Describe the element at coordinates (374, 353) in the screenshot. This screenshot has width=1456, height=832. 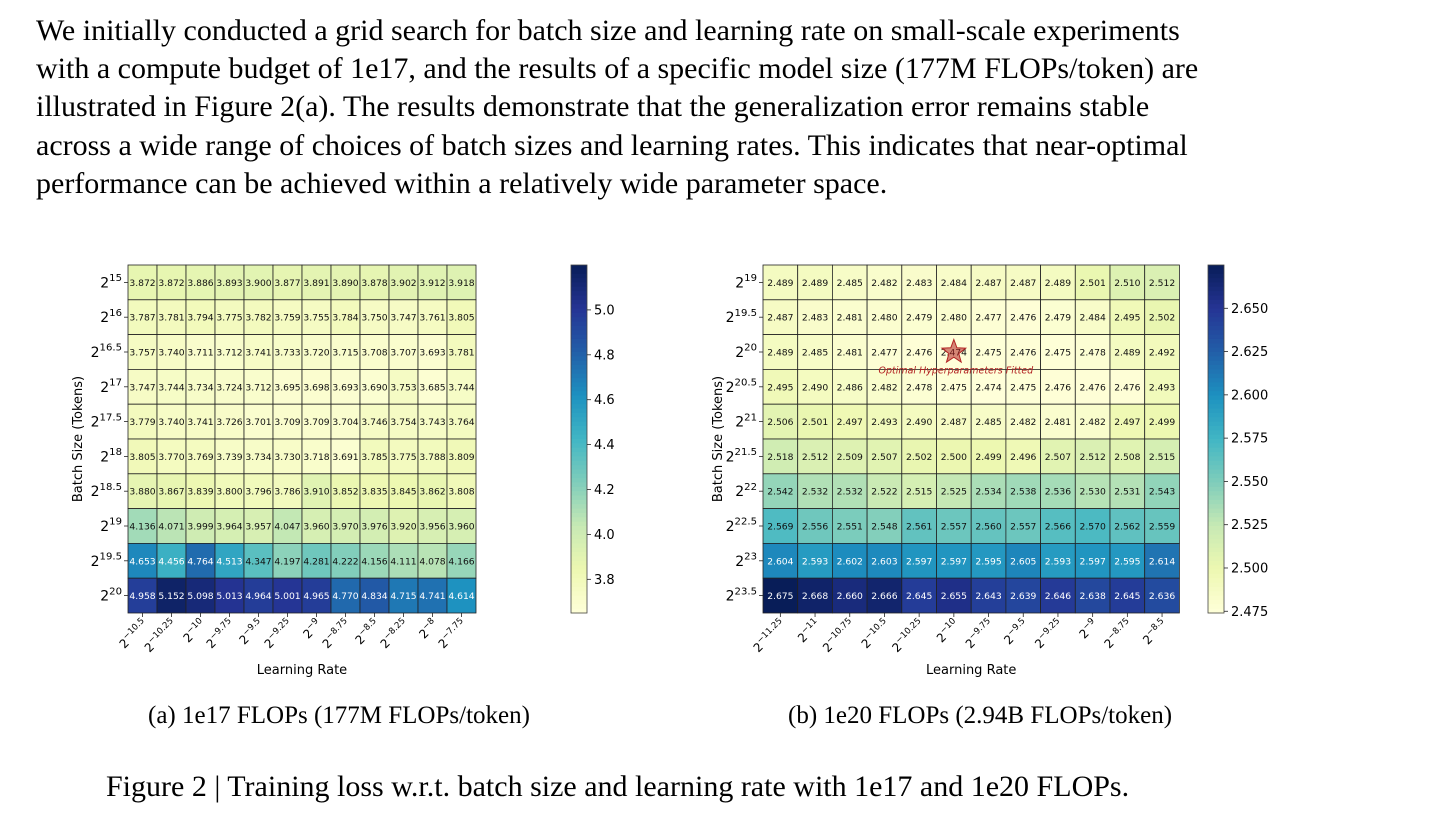
I see `cell-value-label: 3.708` at that location.